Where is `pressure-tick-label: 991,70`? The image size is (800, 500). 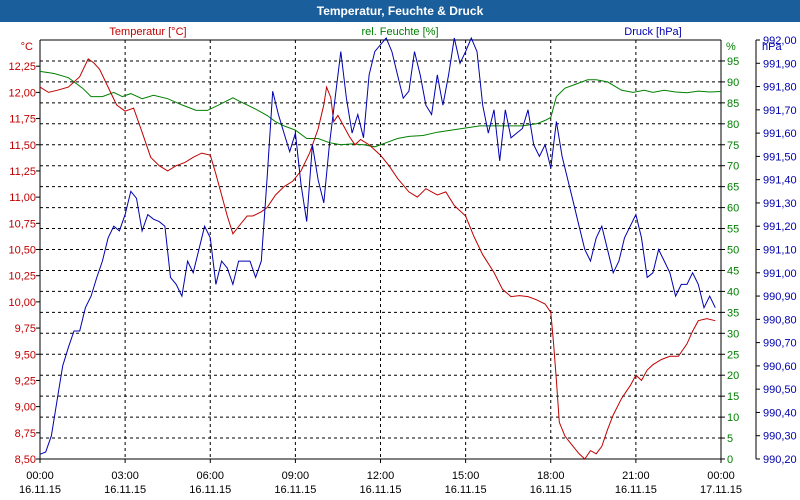
pressure-tick-label: 991,70 is located at coordinates (780, 111).